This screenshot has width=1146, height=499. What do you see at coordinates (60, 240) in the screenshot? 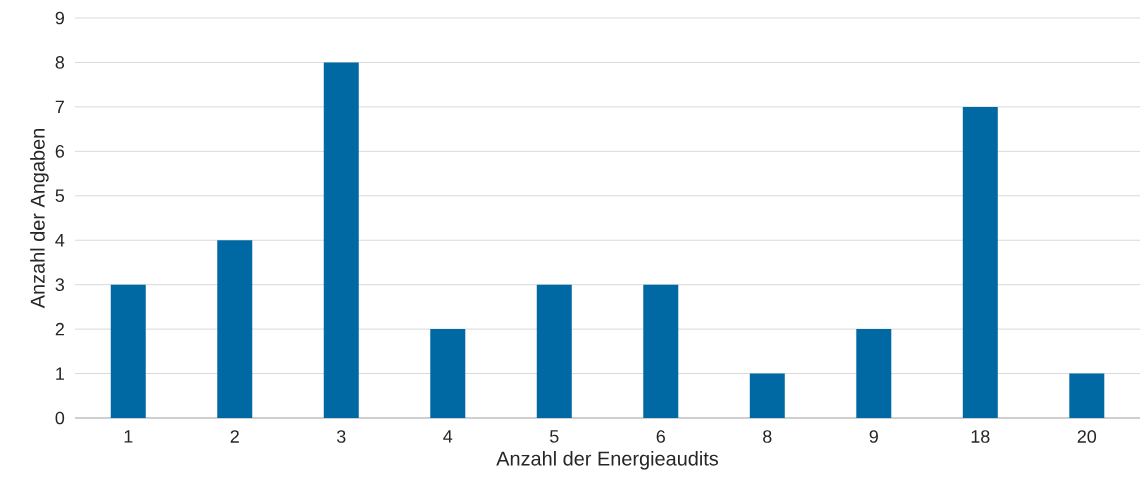
I see `y-tick-label: 4` at bounding box center [60, 240].